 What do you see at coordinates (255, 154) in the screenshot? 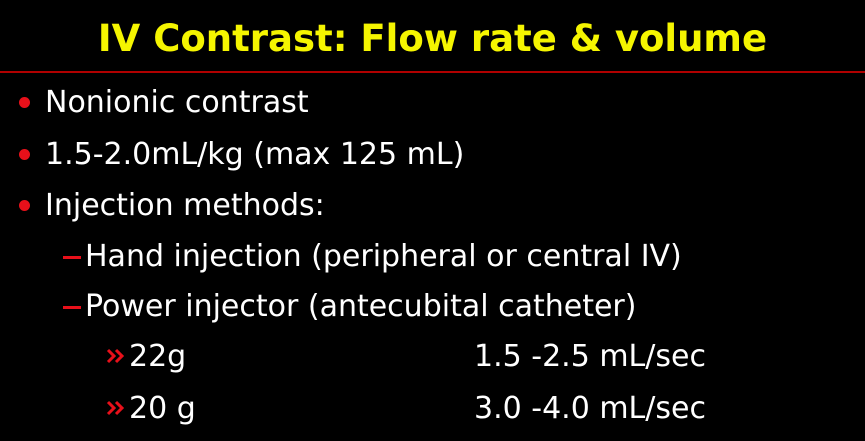
I see `bullet-text: 1.5-2.0mL/kg (max 125 mL)` at bounding box center [255, 154].